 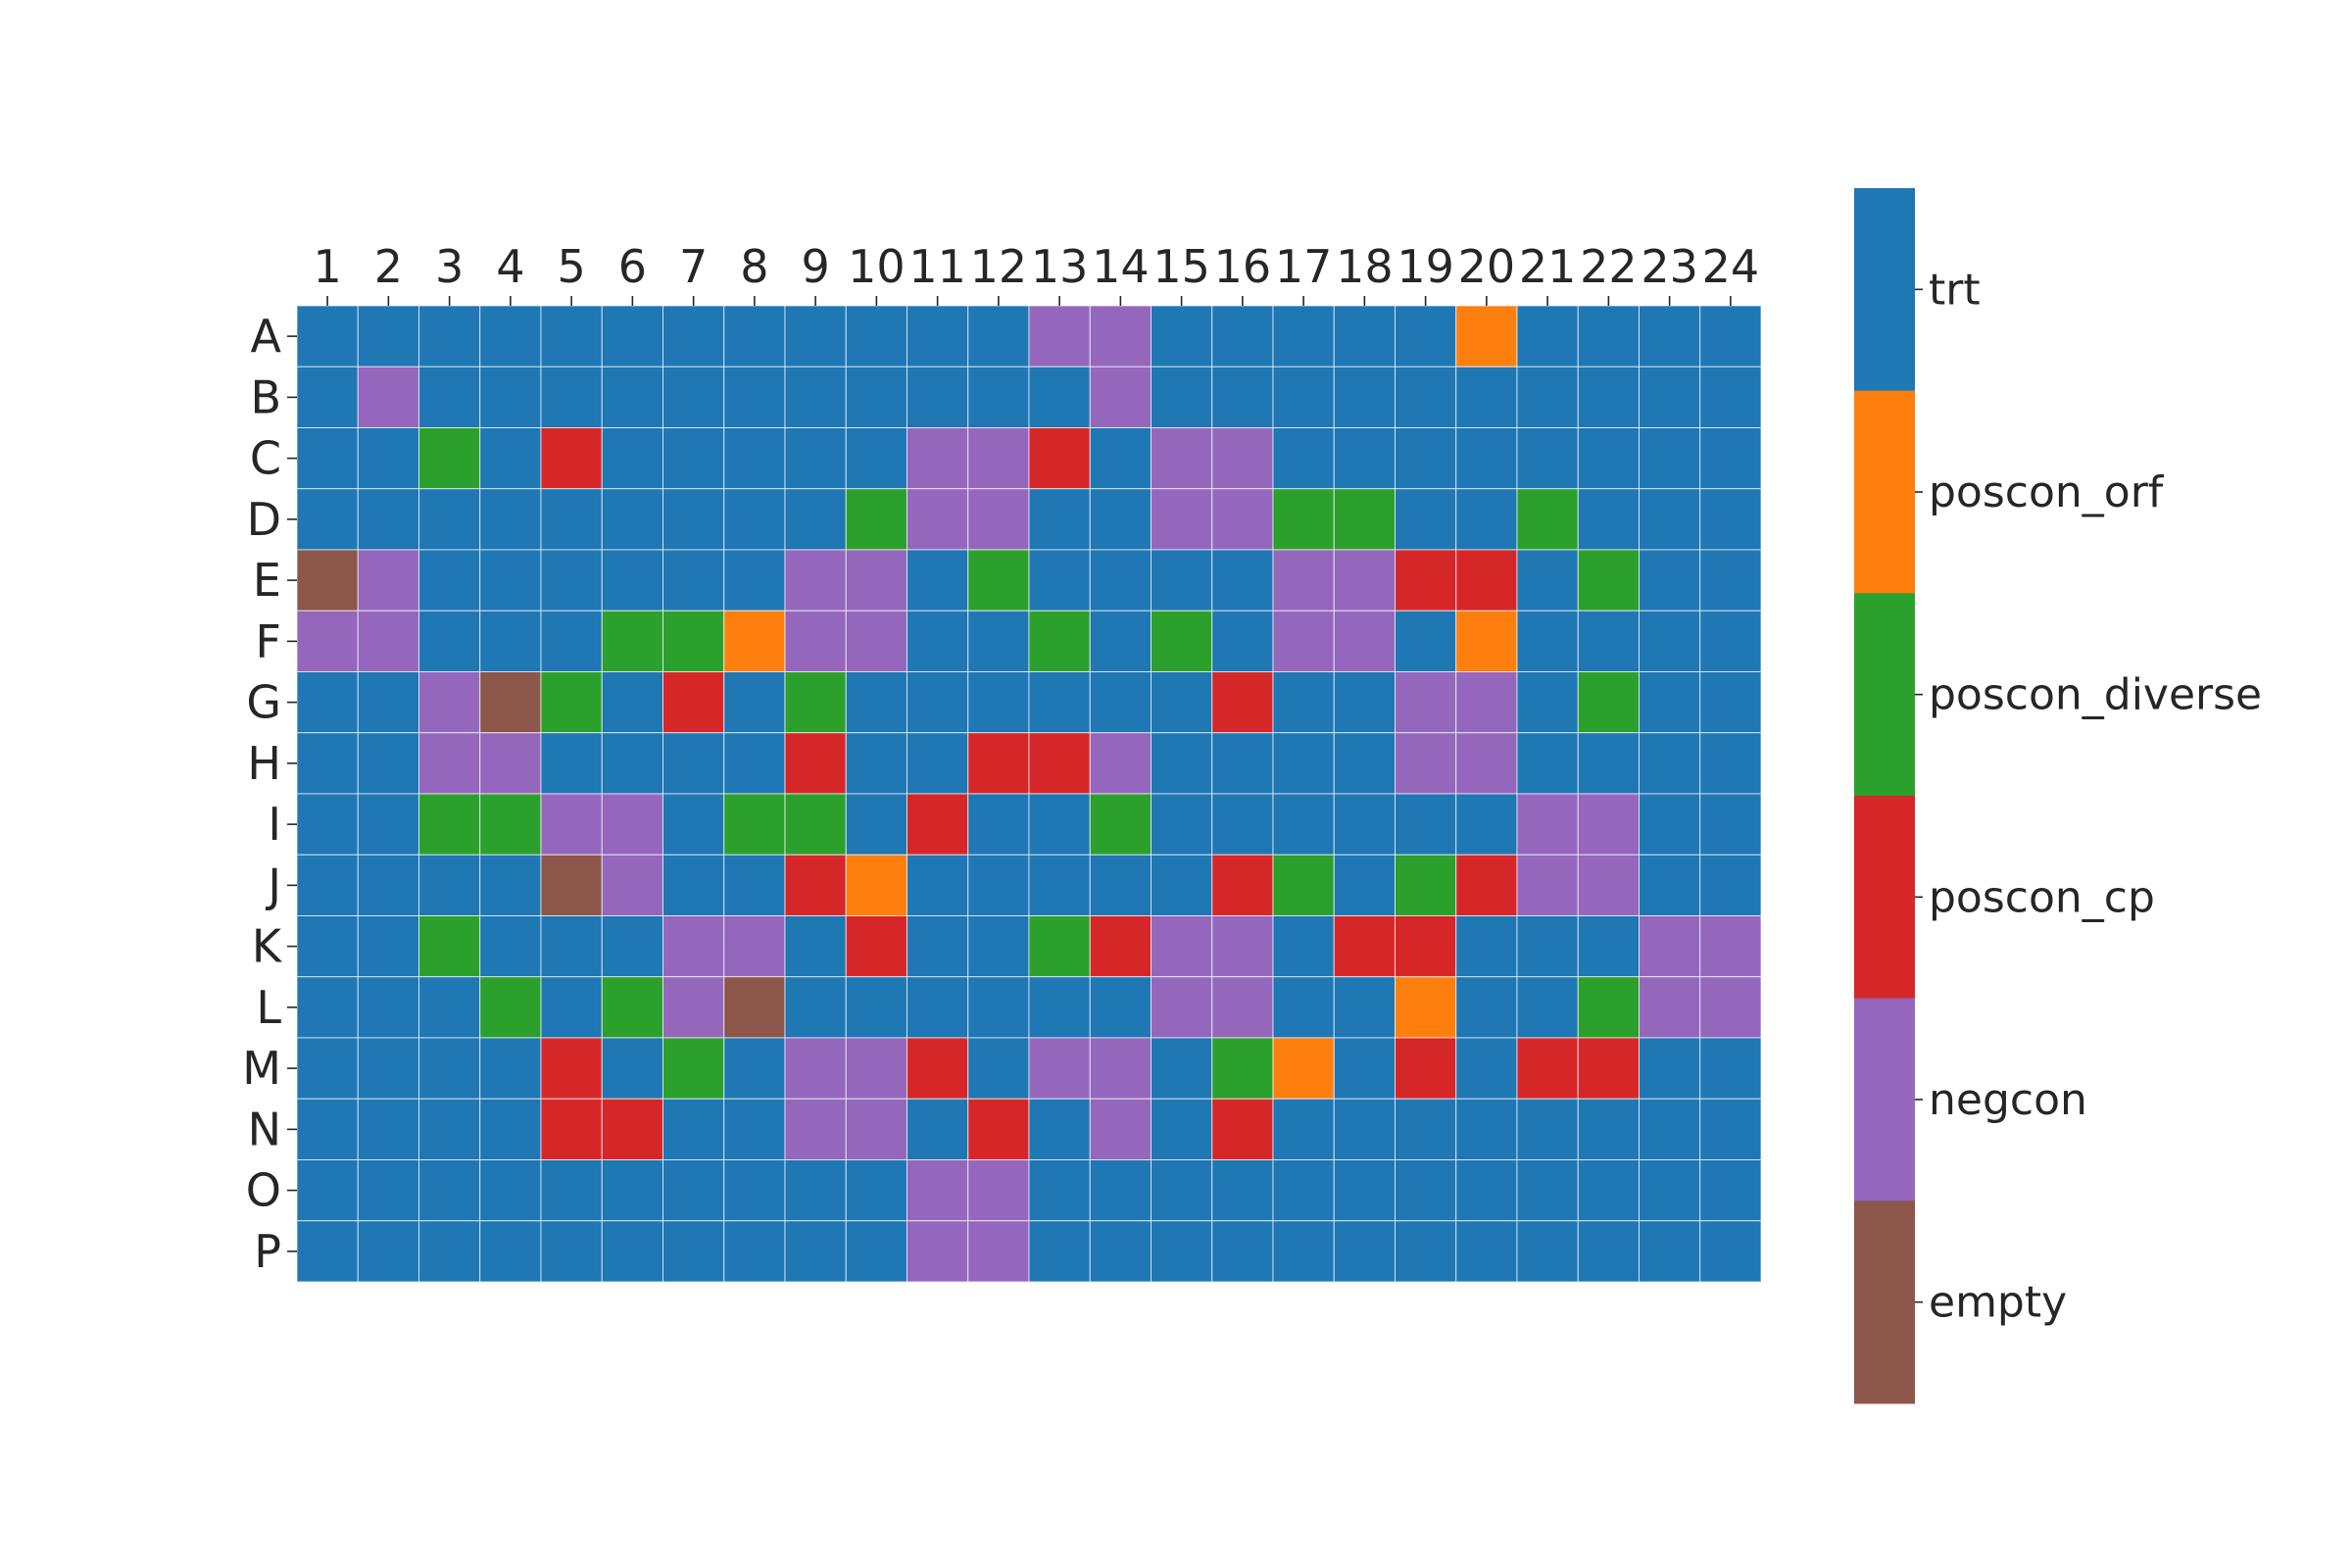 What do you see at coordinates (998, 1251) in the screenshot?
I see `heatmap-cell-P12` at bounding box center [998, 1251].